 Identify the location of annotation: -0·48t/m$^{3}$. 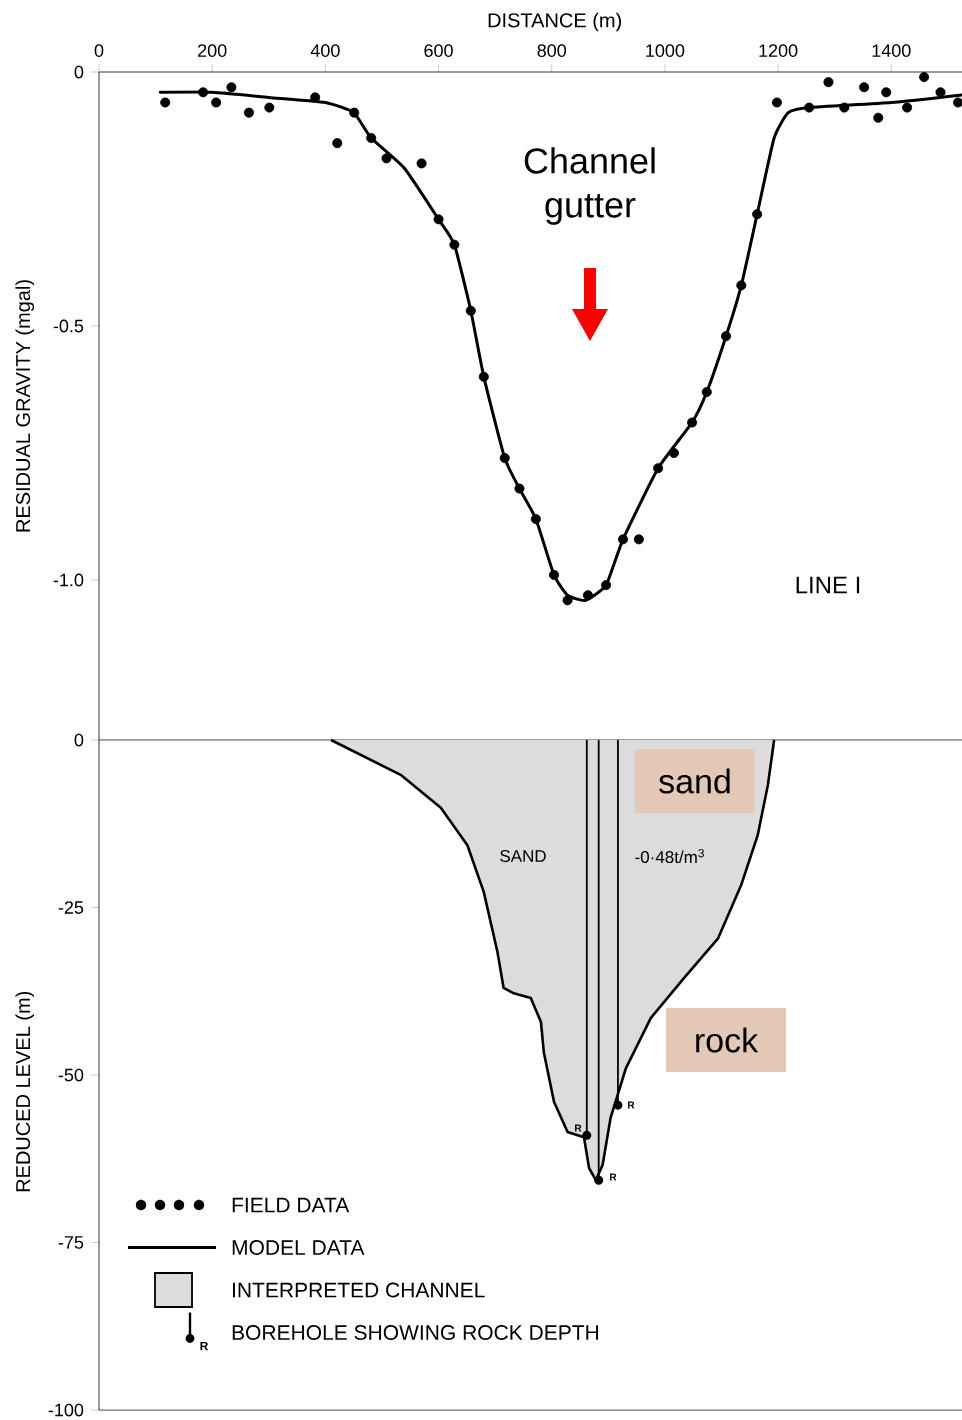
(669, 856).